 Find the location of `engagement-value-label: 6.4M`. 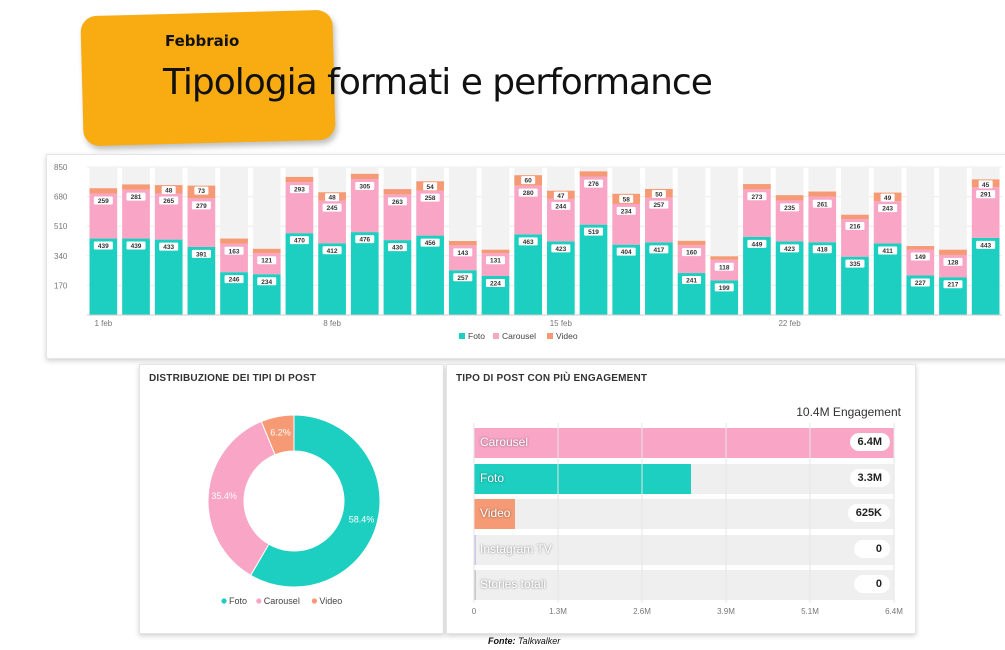

engagement-value-label: 6.4M is located at coordinates (869, 442).